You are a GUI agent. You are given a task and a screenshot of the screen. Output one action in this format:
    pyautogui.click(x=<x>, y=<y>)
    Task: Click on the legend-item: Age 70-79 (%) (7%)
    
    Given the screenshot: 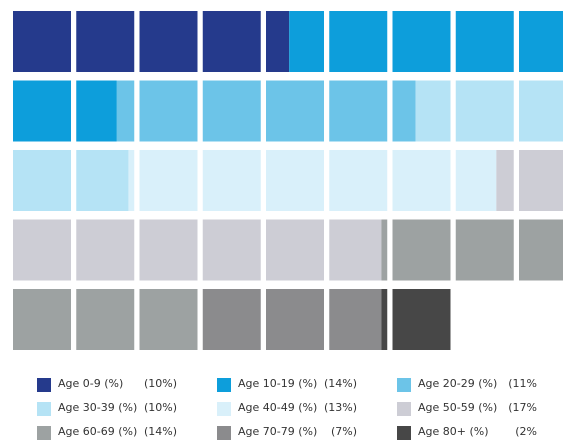 What is the action you would take?
    pyautogui.click(x=312, y=433)
    